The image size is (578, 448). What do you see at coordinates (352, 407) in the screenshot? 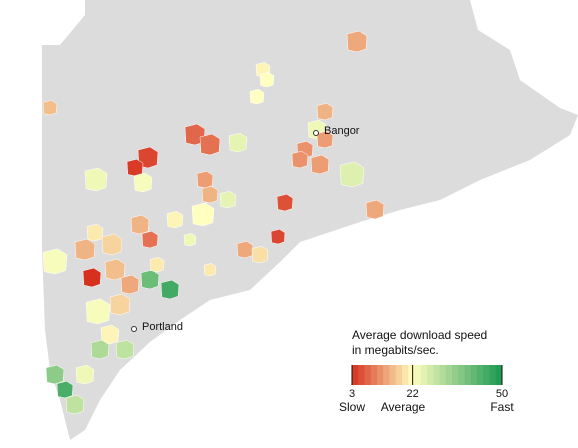
I see `legend-low-label: Slow` at bounding box center [352, 407].